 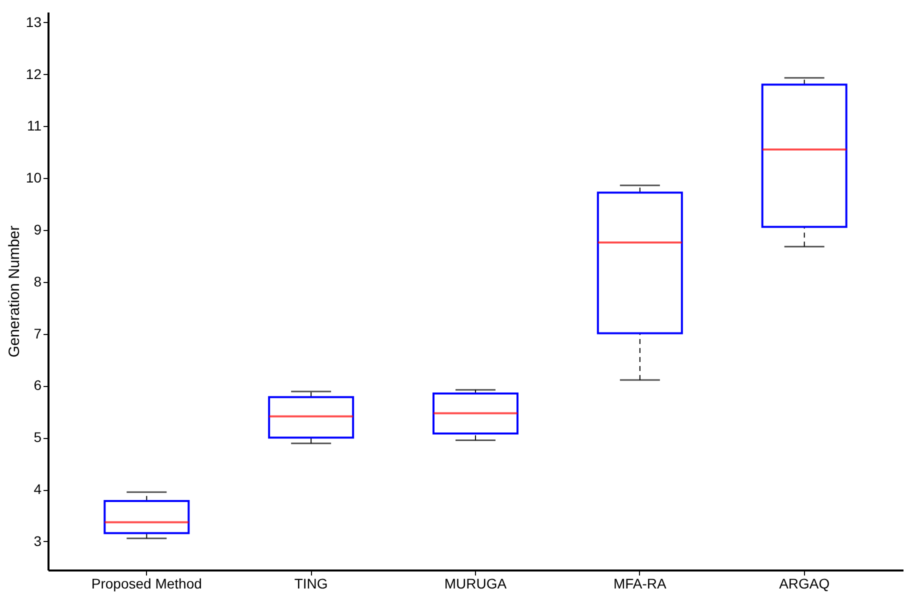 I want to click on y-tick-label: 9, so click(x=38, y=230).